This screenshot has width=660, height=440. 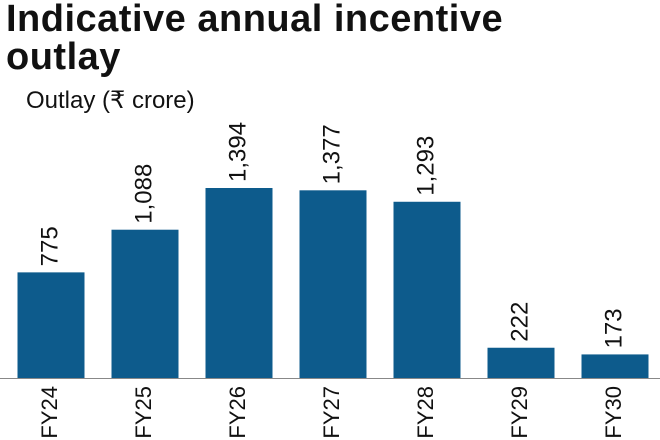 I want to click on x-tick-label: FY25, so click(x=143, y=412).